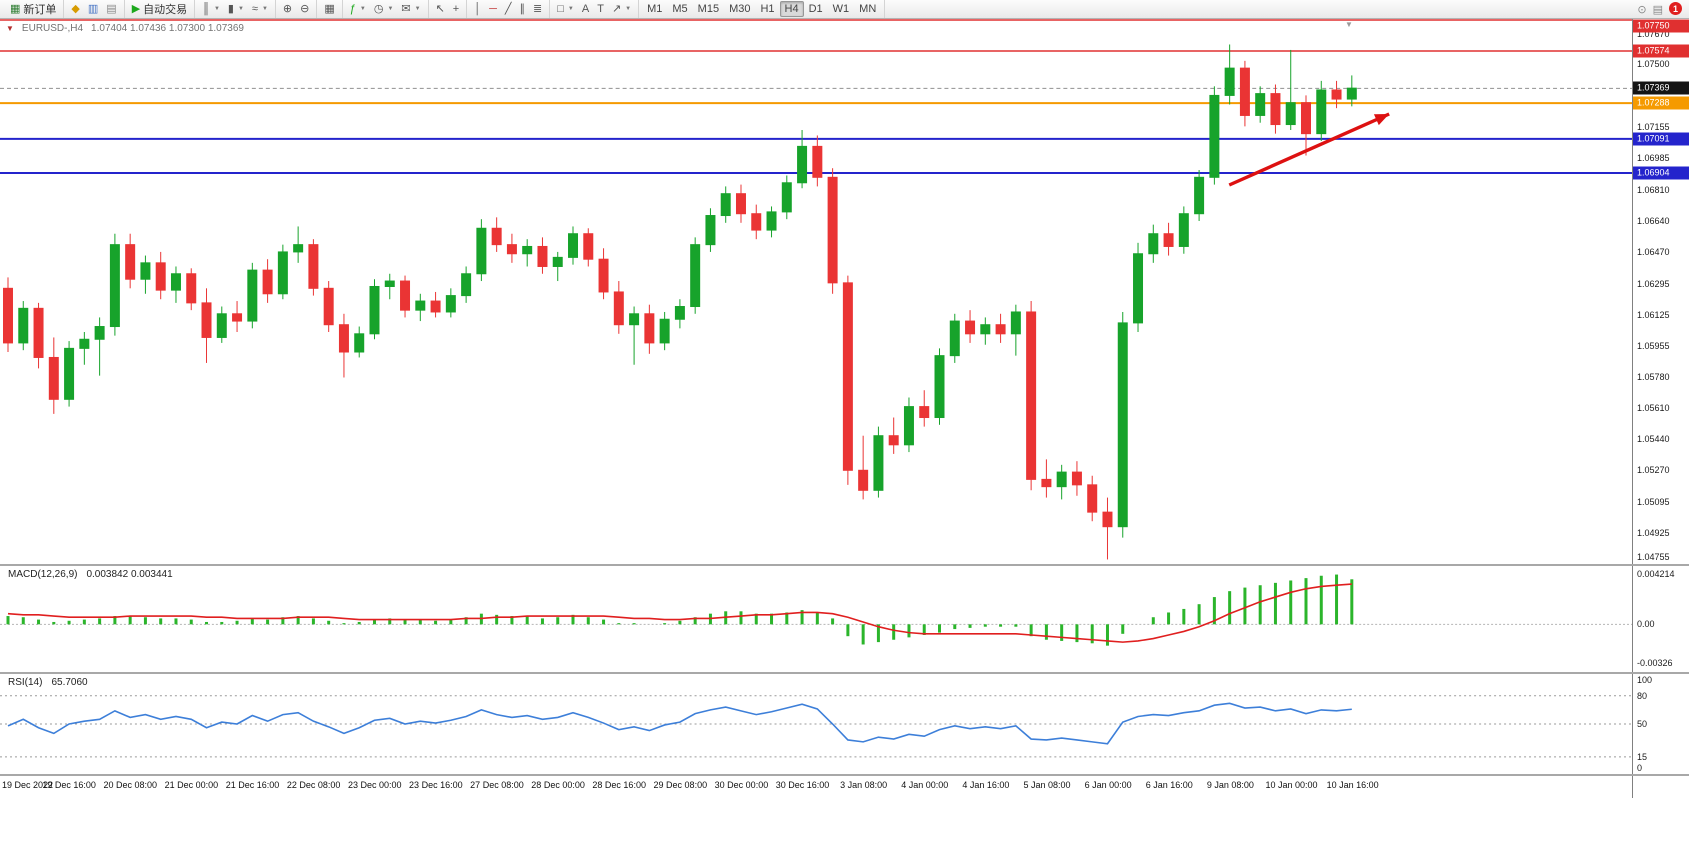 The width and height of the screenshot is (1689, 859). Describe the element at coordinates (679, 613) in the screenshot. I see `macd-signal-line` at that location.